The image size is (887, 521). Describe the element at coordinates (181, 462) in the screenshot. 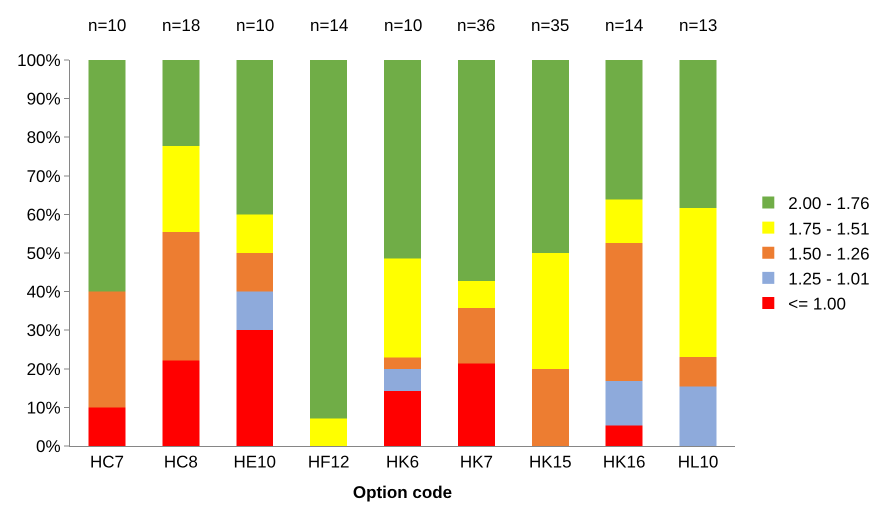

I see `x-tick-label: HC8` at that location.